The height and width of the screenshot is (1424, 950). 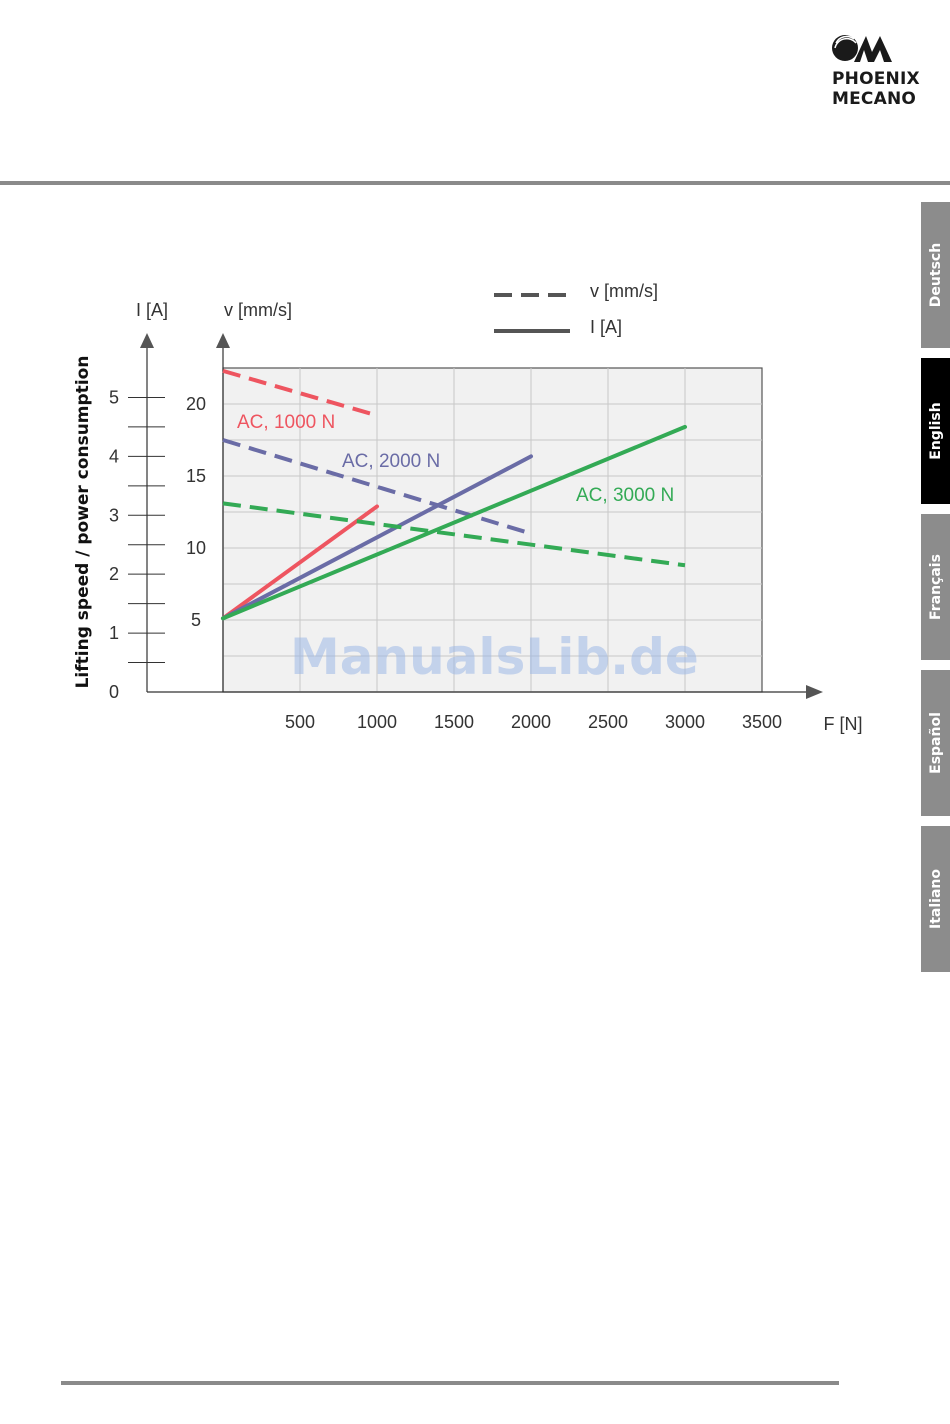 What do you see at coordinates (454, 722) in the screenshot?
I see `force-tick-label: 1500` at bounding box center [454, 722].